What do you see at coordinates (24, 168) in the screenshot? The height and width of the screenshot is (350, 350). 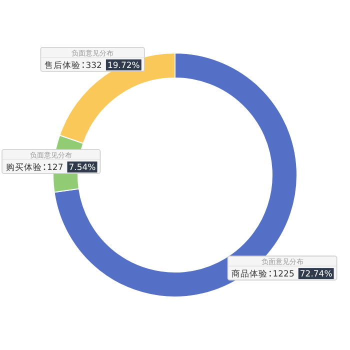 I see `slice-label: 购买体验` at bounding box center [24, 168].